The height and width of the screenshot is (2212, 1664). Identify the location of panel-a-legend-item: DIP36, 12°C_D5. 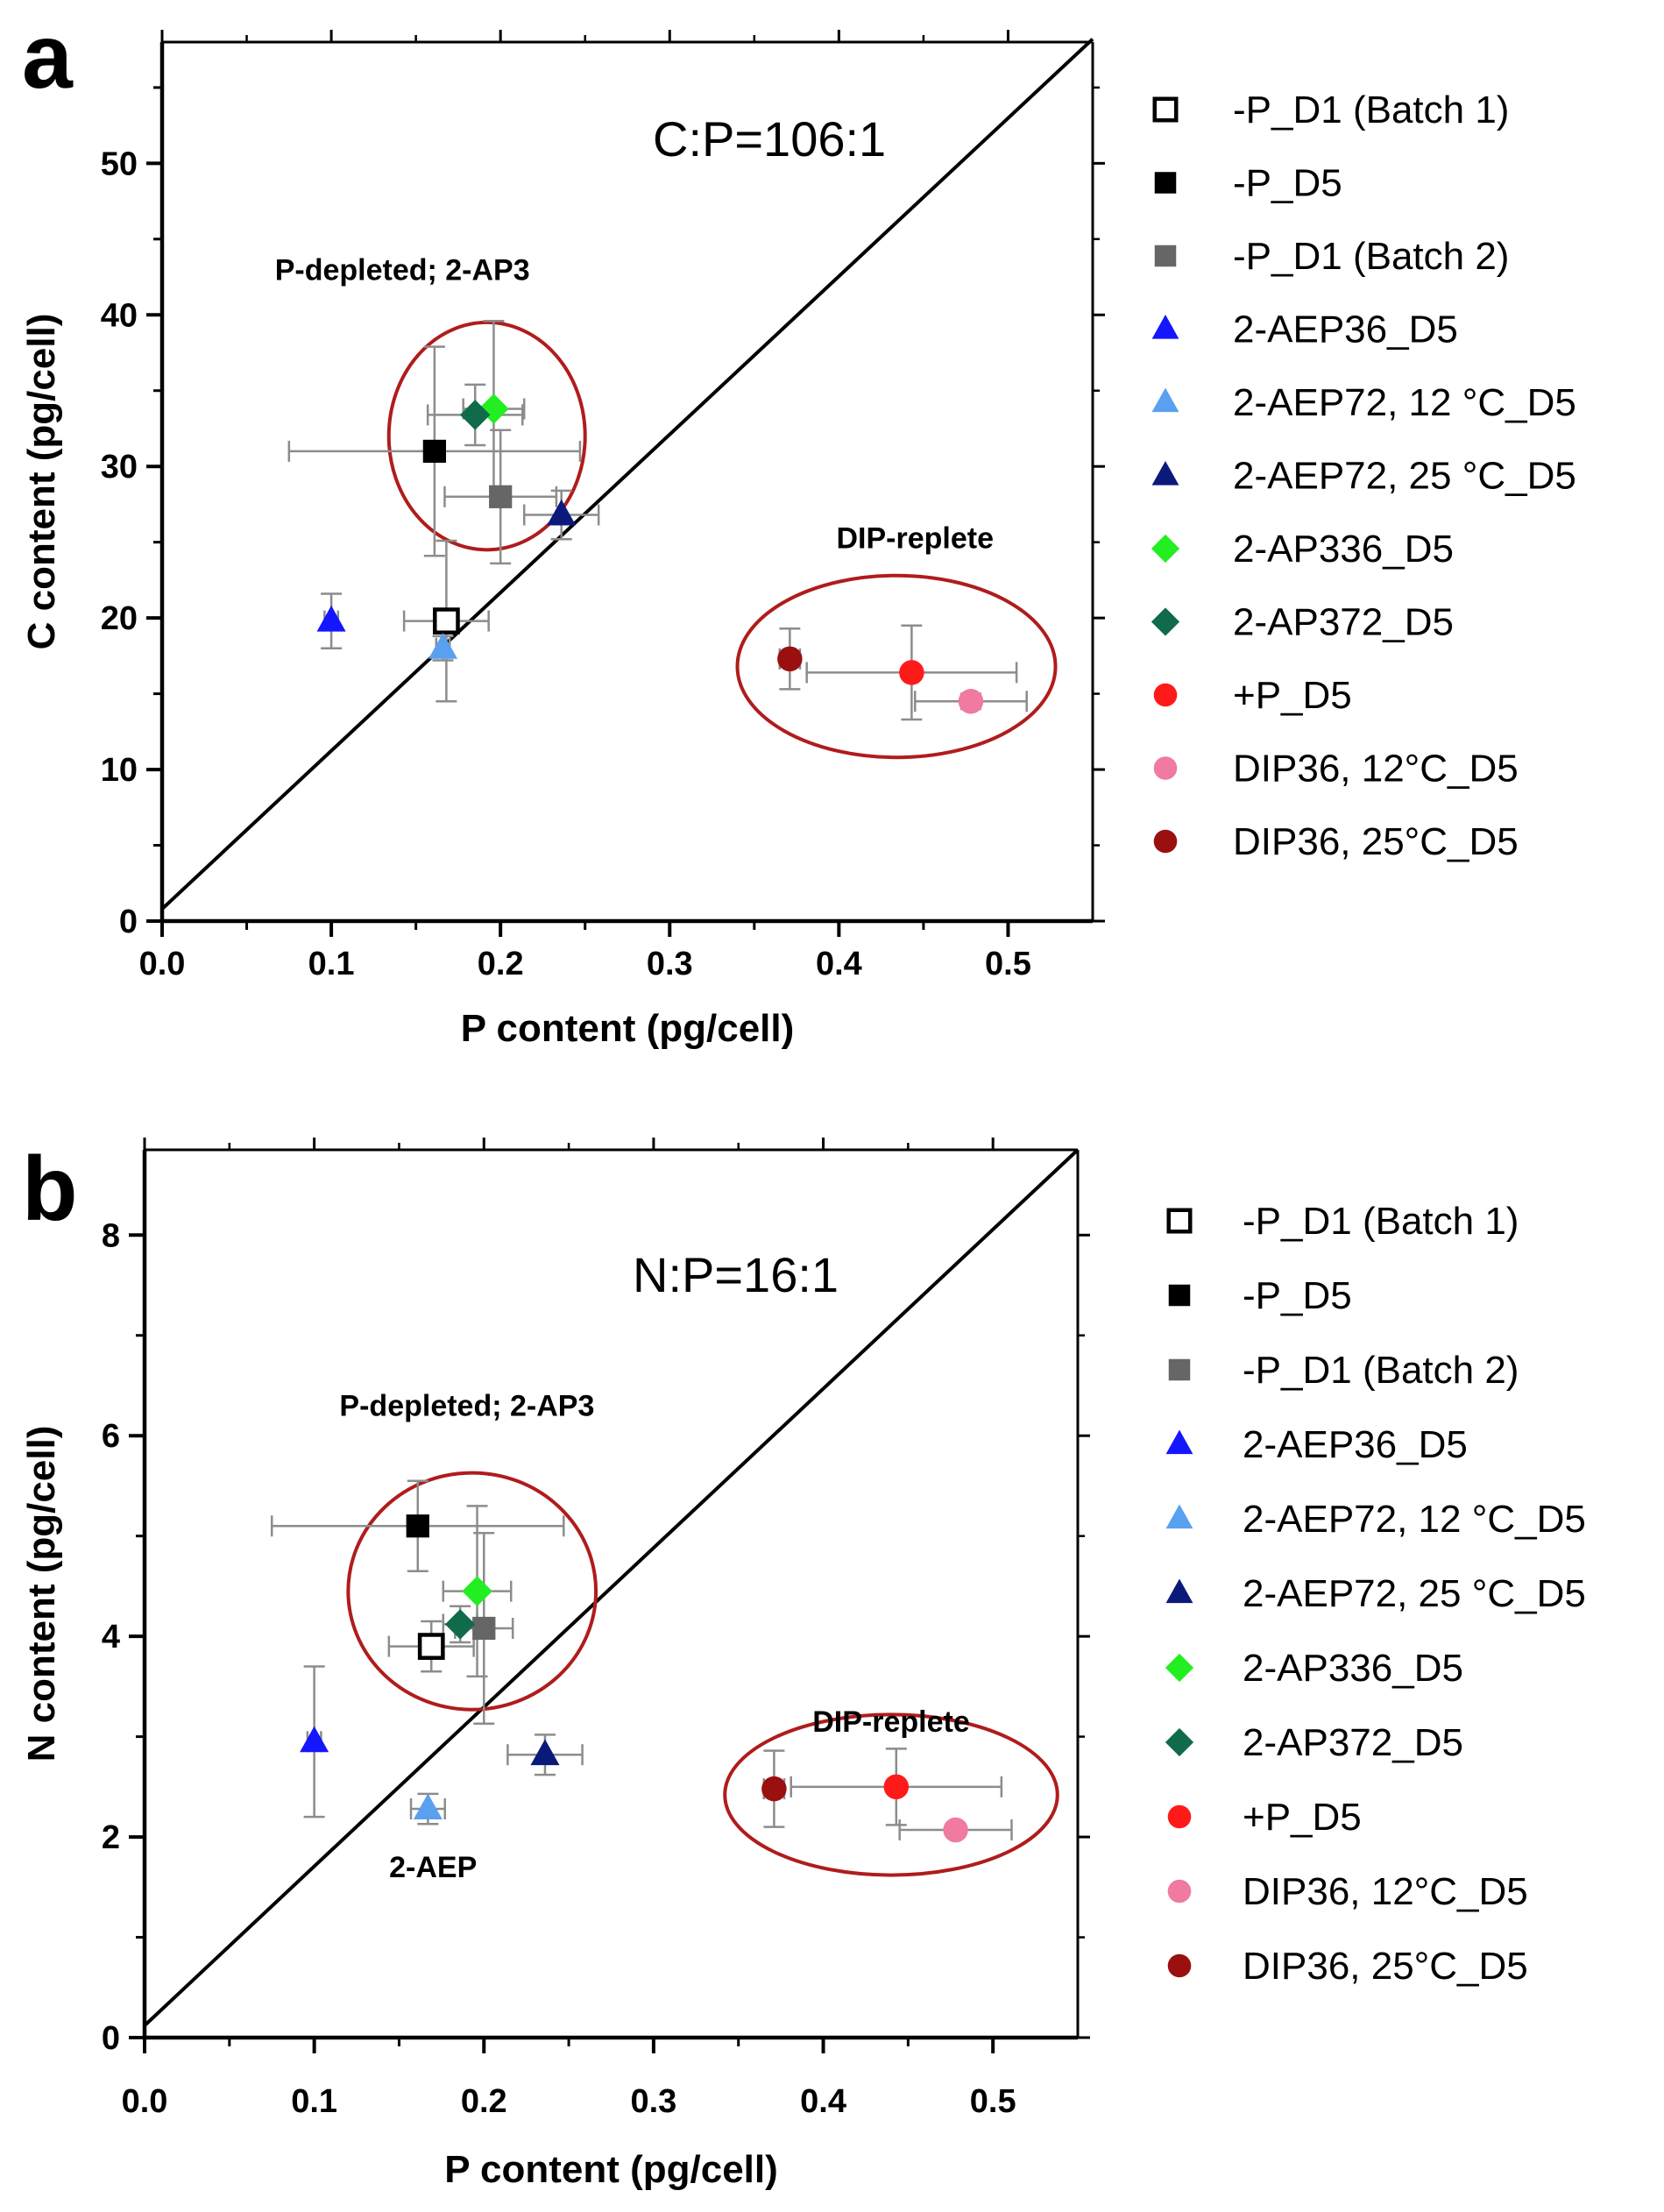
(1336, 769).